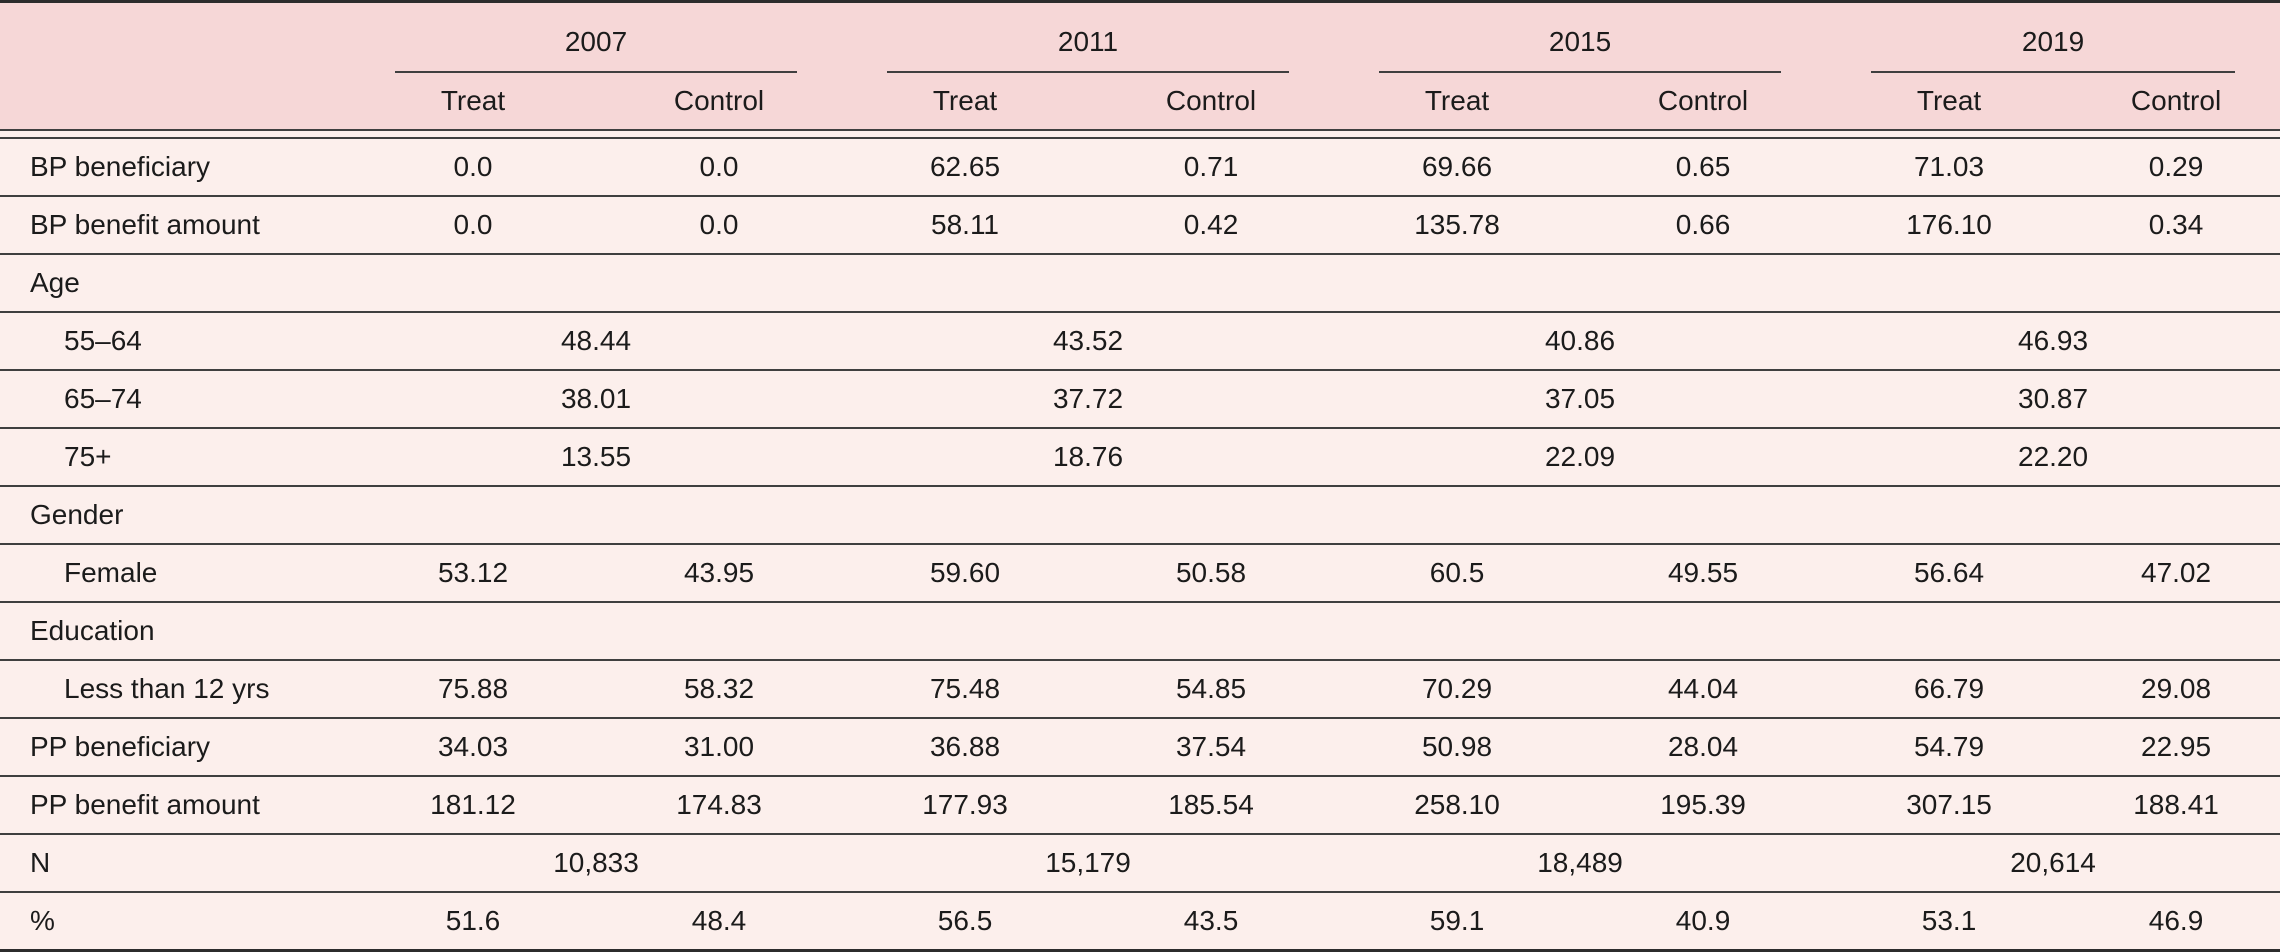  Describe the element at coordinates (473, 689) in the screenshot. I see `data-cell: 75.88` at that location.